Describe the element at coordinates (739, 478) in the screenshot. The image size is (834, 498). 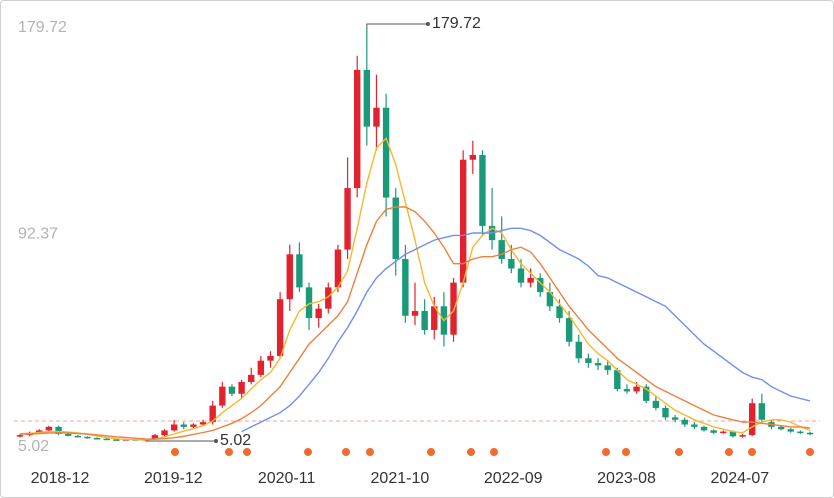
I see `x-tick-label: 2024-07` at that location.